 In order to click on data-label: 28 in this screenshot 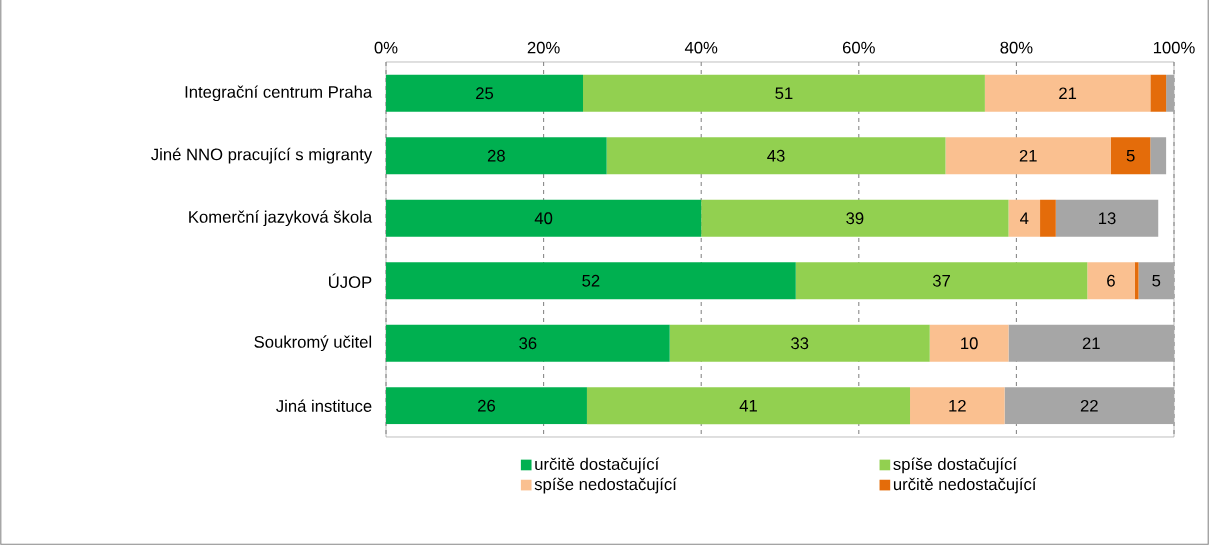, I will do `click(496, 155)`.